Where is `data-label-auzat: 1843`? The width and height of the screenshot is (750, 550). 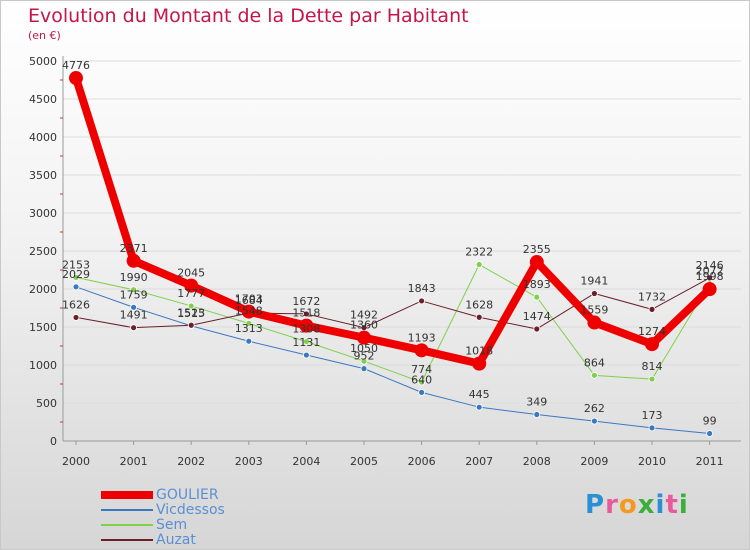 data-label-auzat: 1843 is located at coordinates (422, 288).